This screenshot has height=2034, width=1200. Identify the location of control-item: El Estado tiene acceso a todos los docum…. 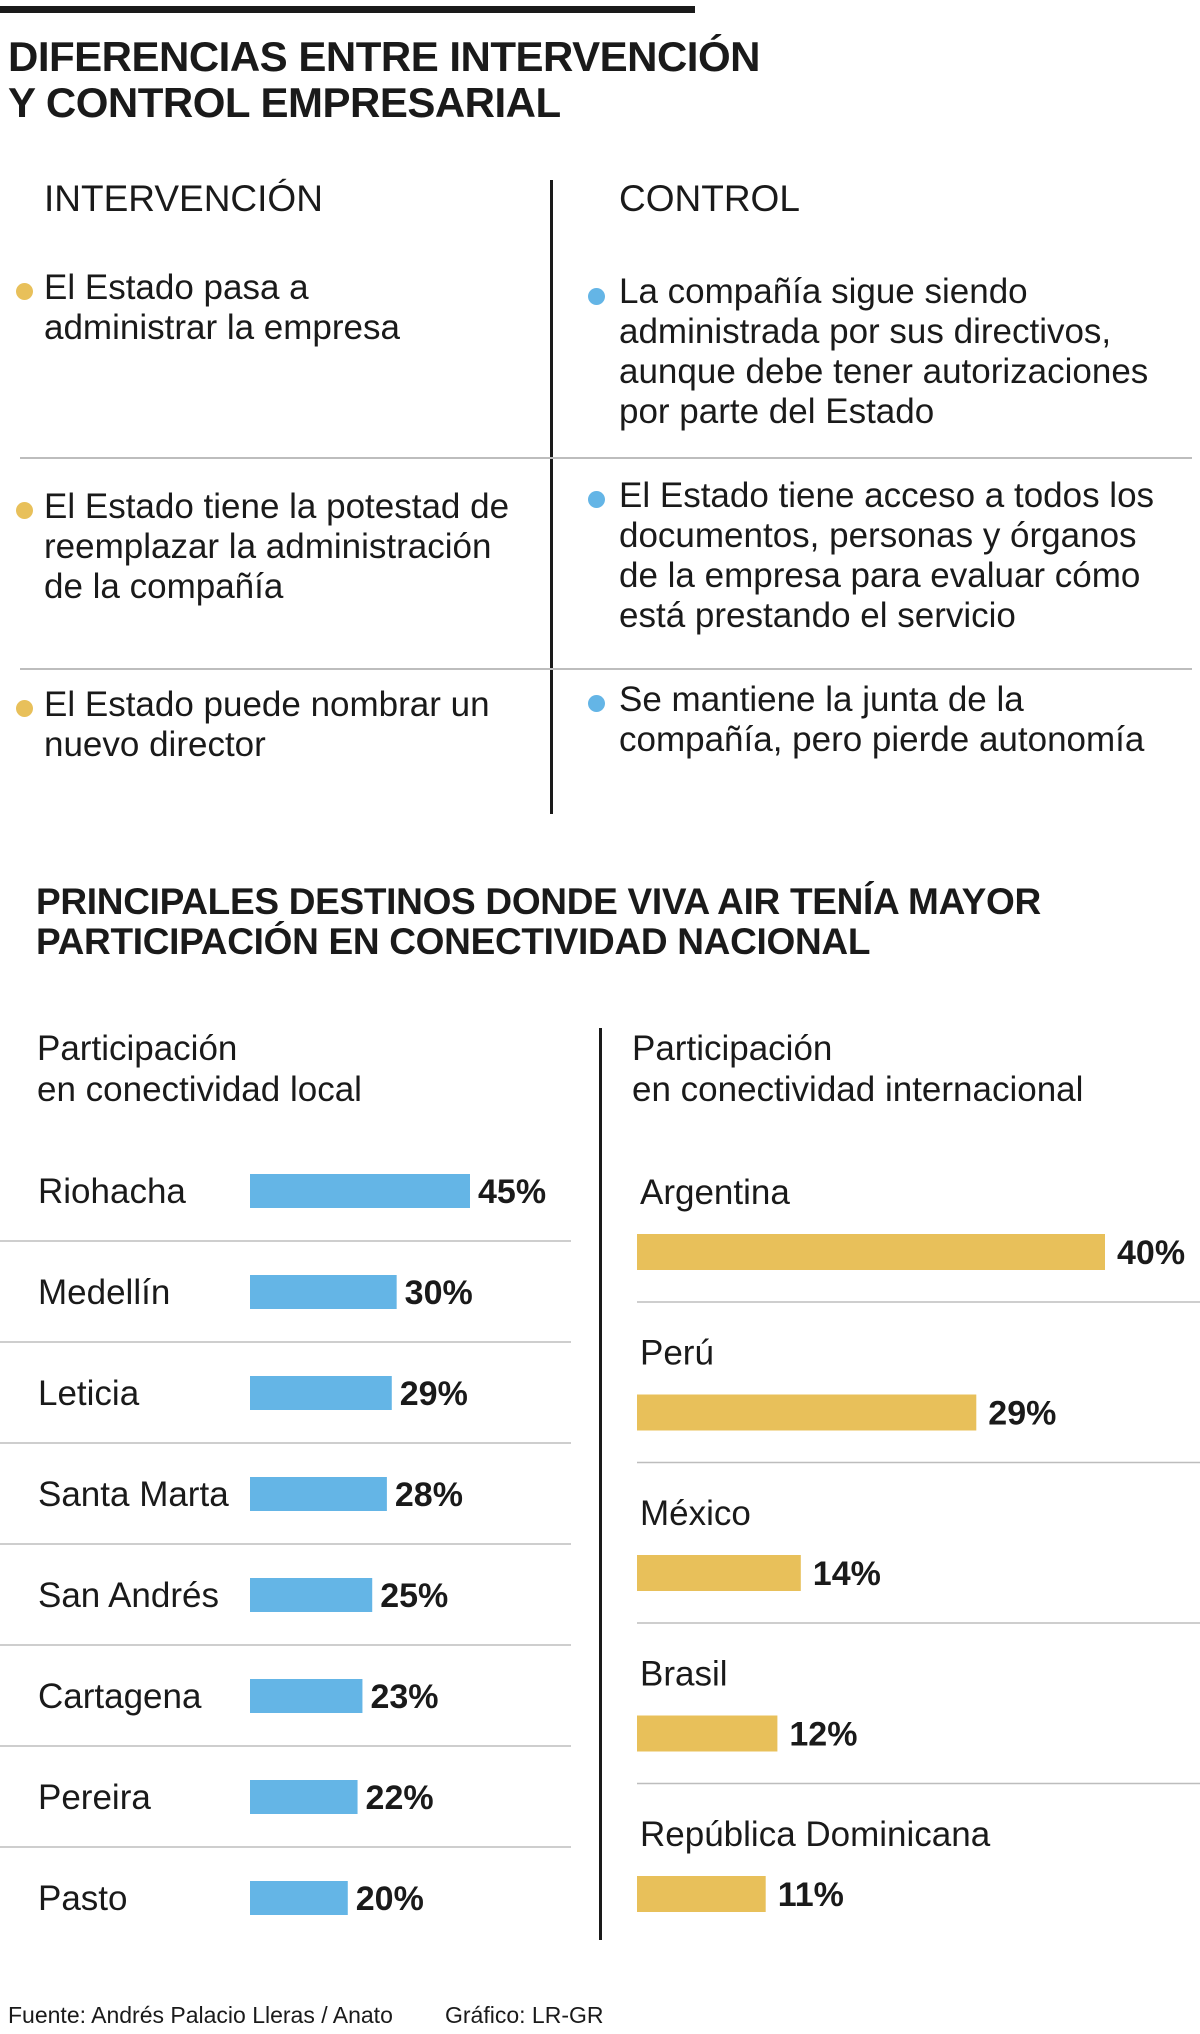
(886, 556).